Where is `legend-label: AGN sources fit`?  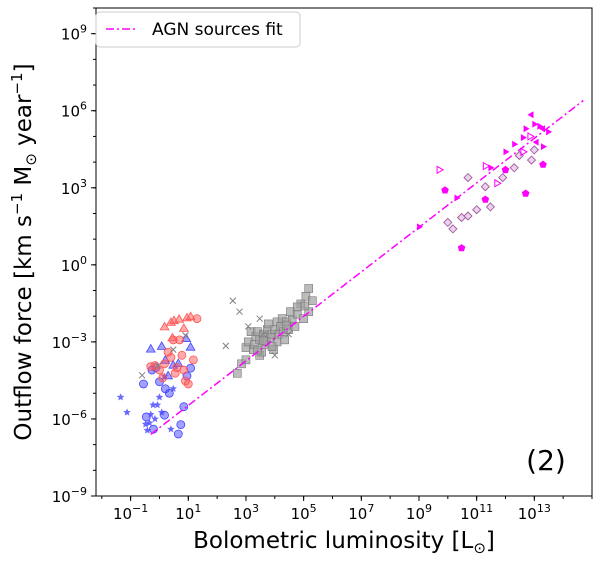
legend-label: AGN sources fit is located at coordinates (217, 30).